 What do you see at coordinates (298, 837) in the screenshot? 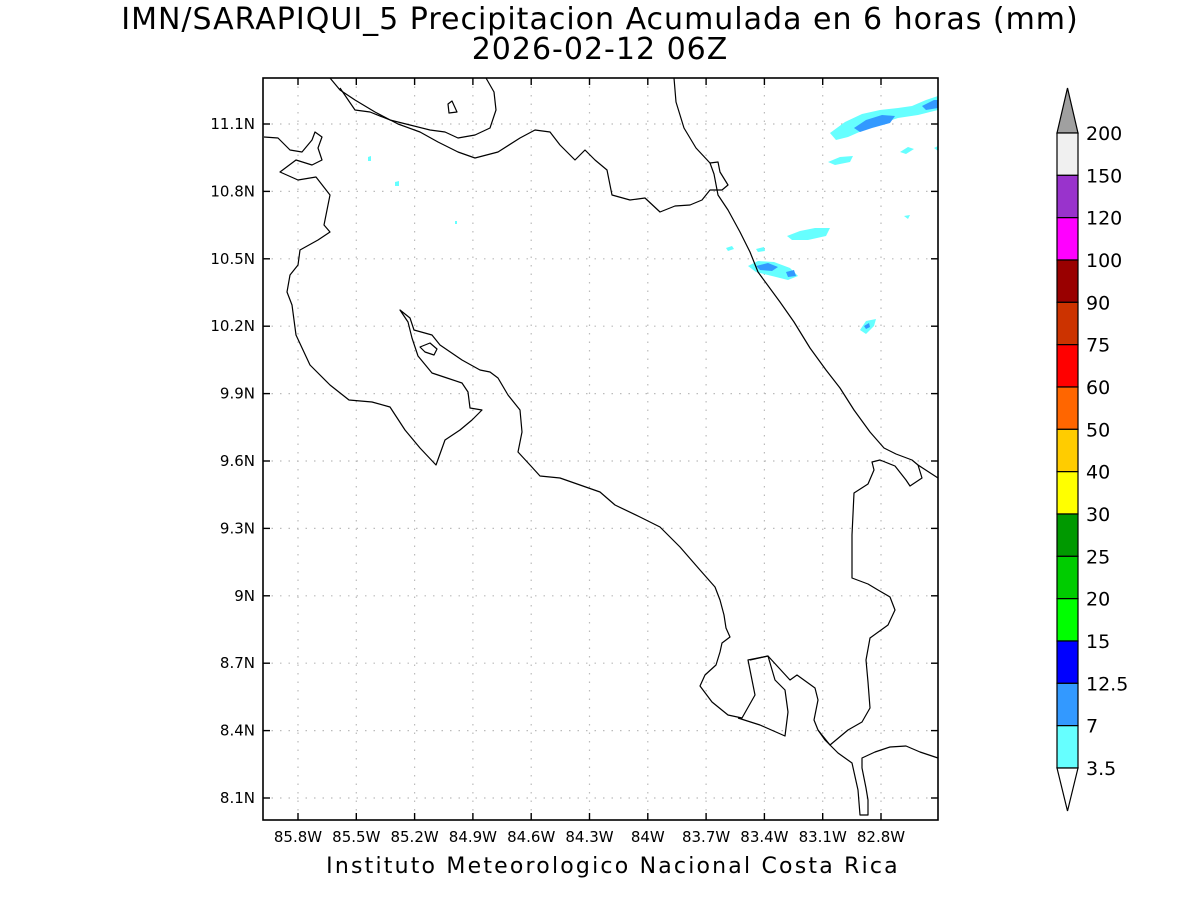
I see `lon-tick-label: 85.8W` at bounding box center [298, 837].